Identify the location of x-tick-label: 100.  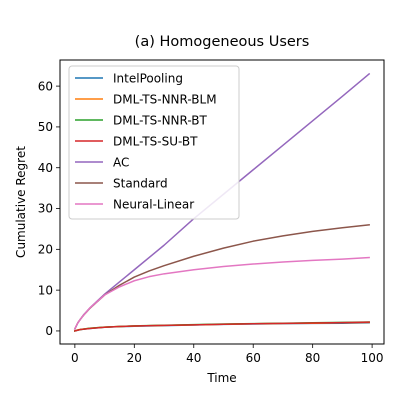
(372, 358).